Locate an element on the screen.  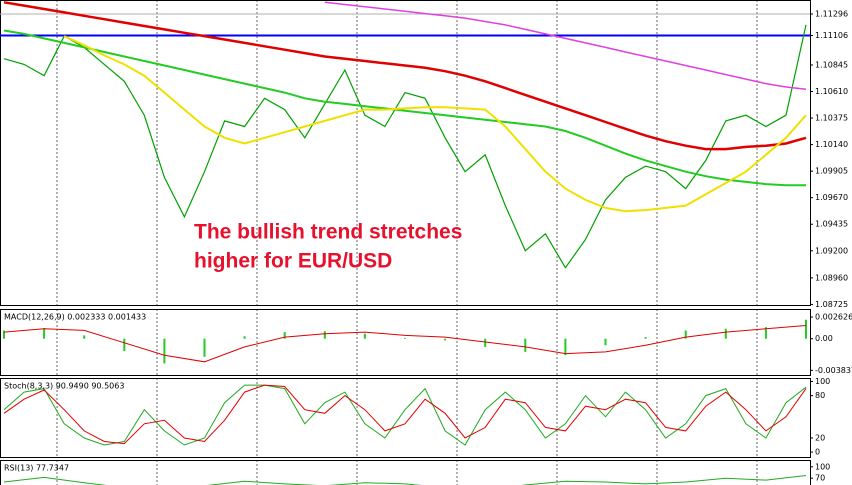
y-tick-label: 1.09200 is located at coordinates (831, 250).